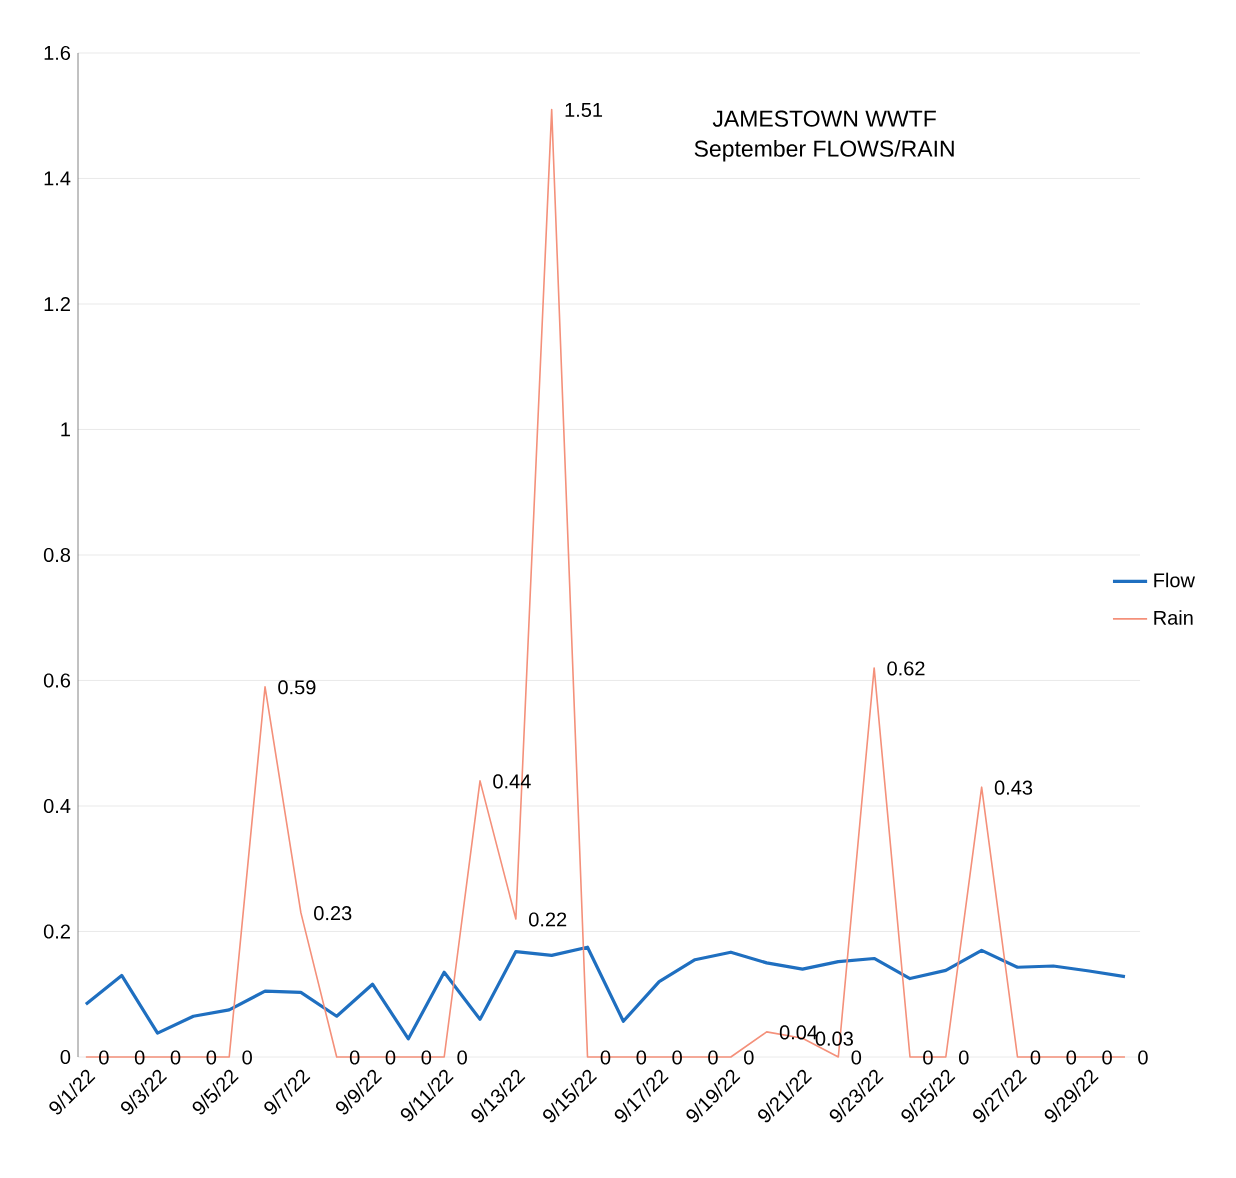  Describe the element at coordinates (57, 680) in the screenshot. I see `y-tick-label: 0.6` at that location.